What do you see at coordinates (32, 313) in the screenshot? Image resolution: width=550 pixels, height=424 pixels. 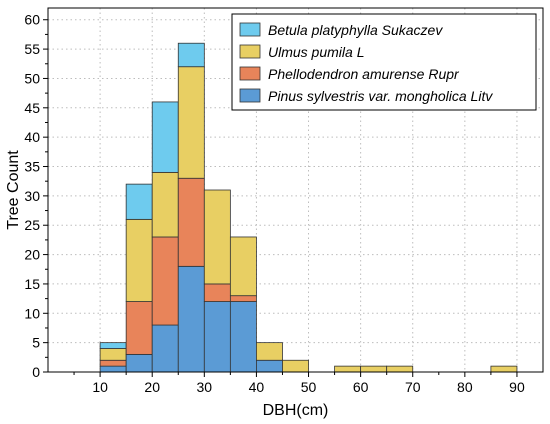 I see `y-tick-label: 10` at bounding box center [32, 313].